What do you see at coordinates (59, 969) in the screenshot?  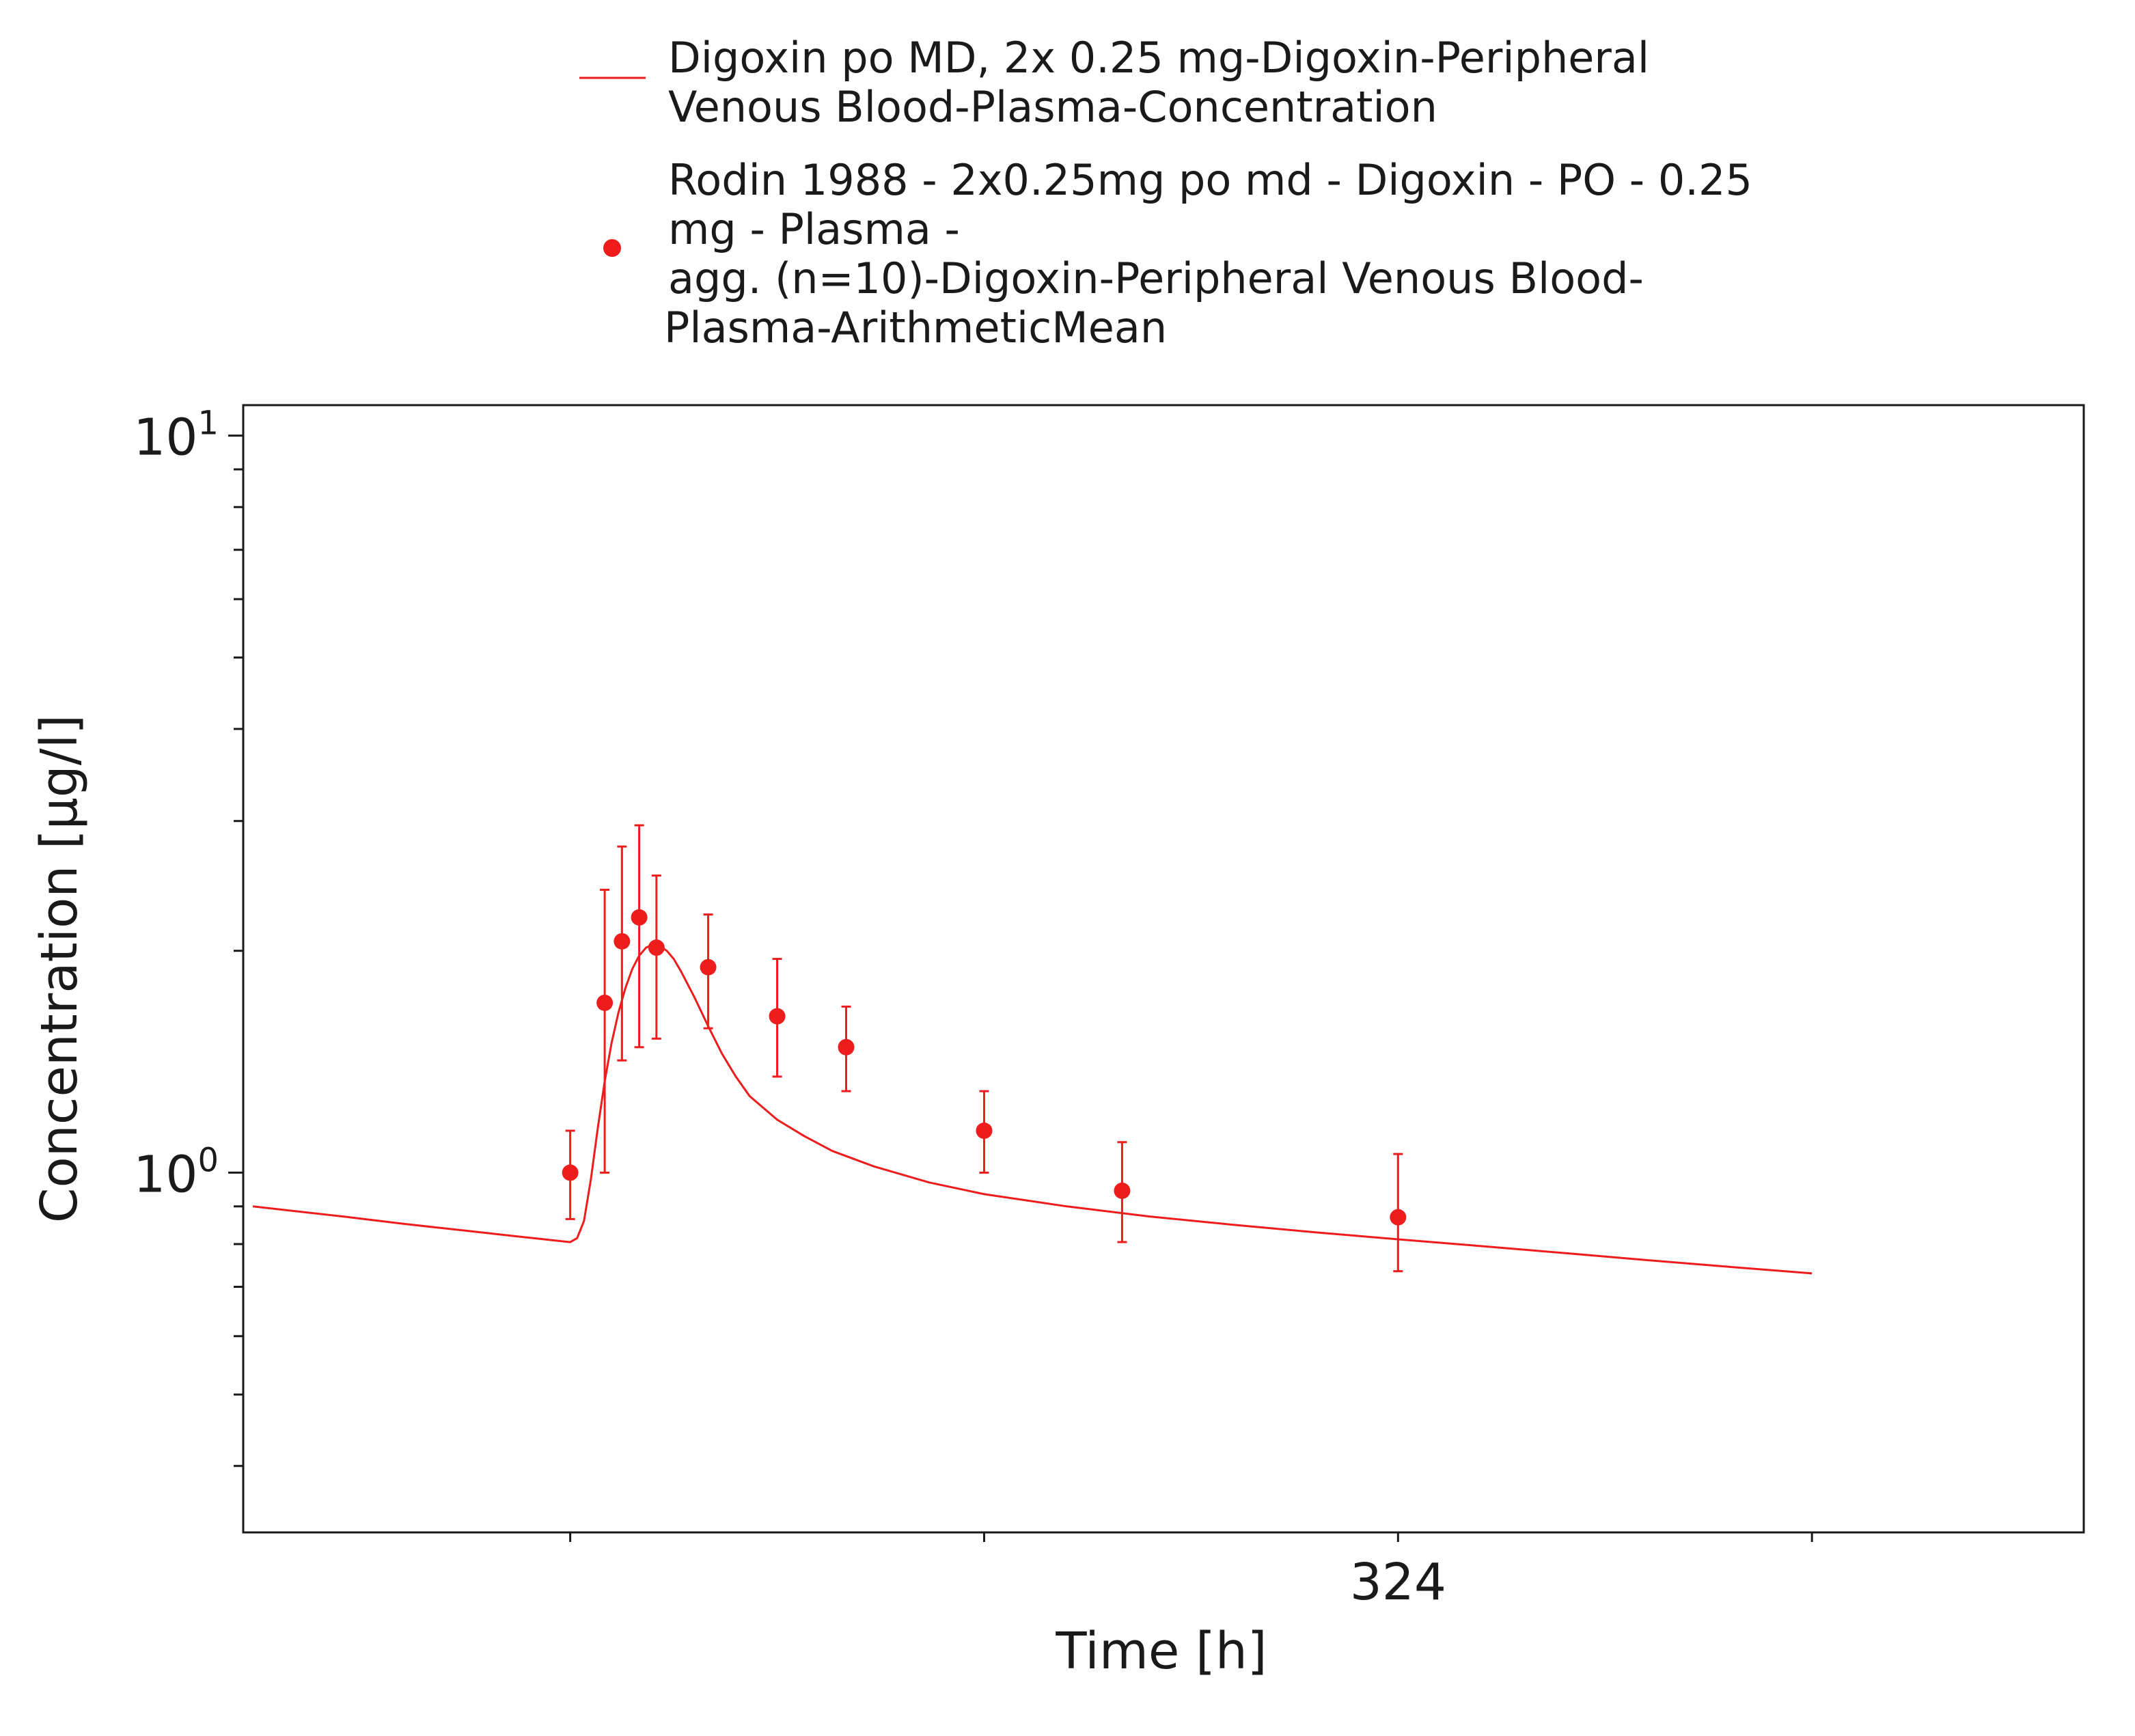 I see `y-axis-label: Concentration [µg/l]` at bounding box center [59, 969].